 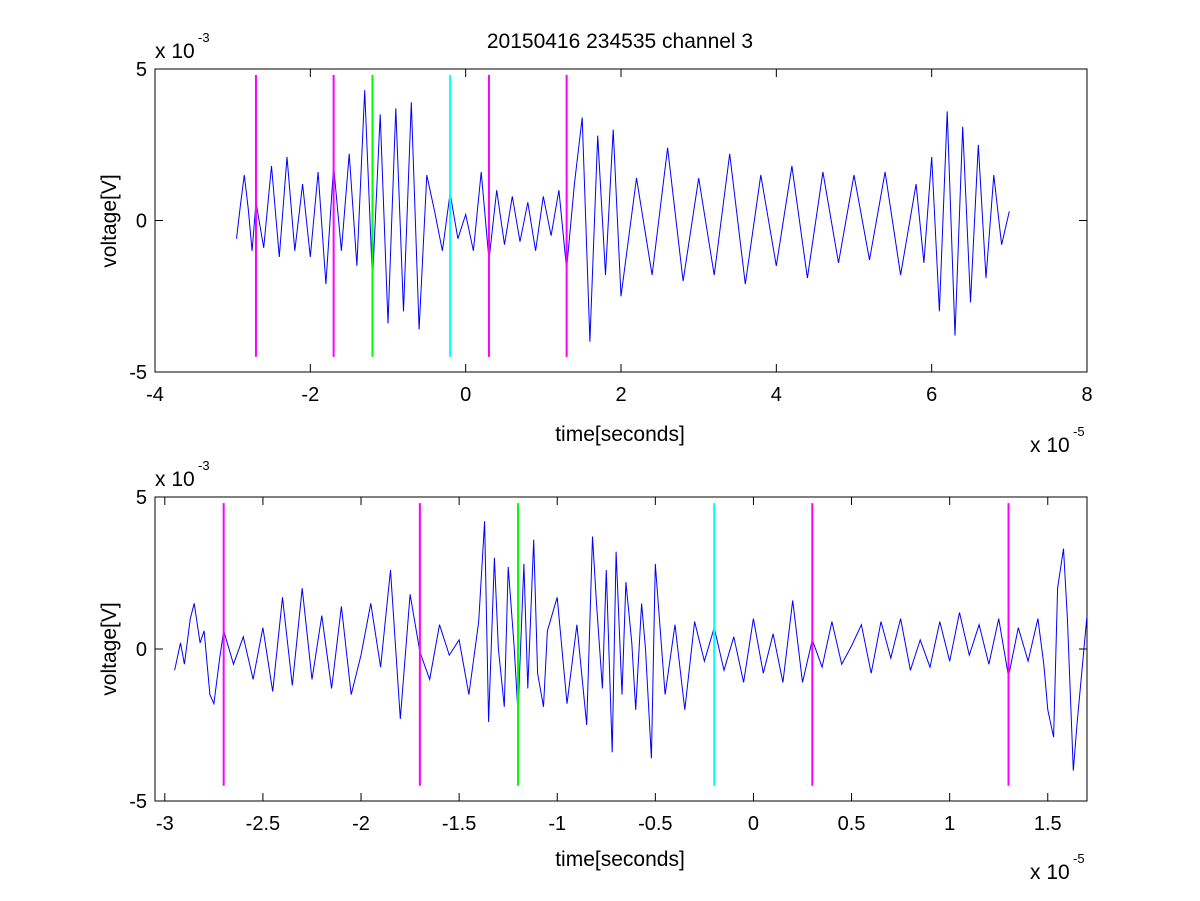 What do you see at coordinates (931, 395) in the screenshot?
I see `top-x-tick-label-5: 6` at bounding box center [931, 395].